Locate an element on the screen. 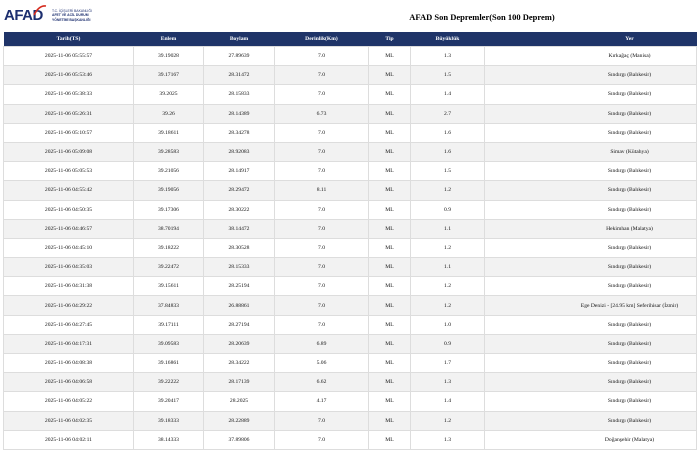 Image resolution: width=700 pixels, height=450 pixels. table-cell: 28.29472 is located at coordinates (239, 190).